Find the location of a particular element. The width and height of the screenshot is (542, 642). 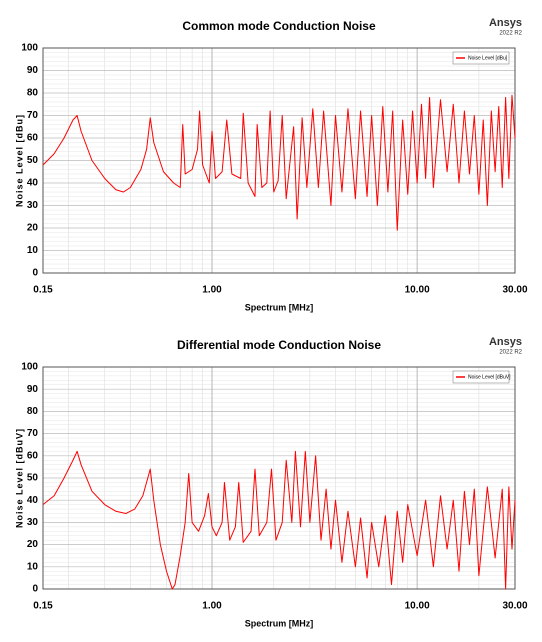

chart-title: Common mode Conduction Noise is located at coordinates (279, 26).